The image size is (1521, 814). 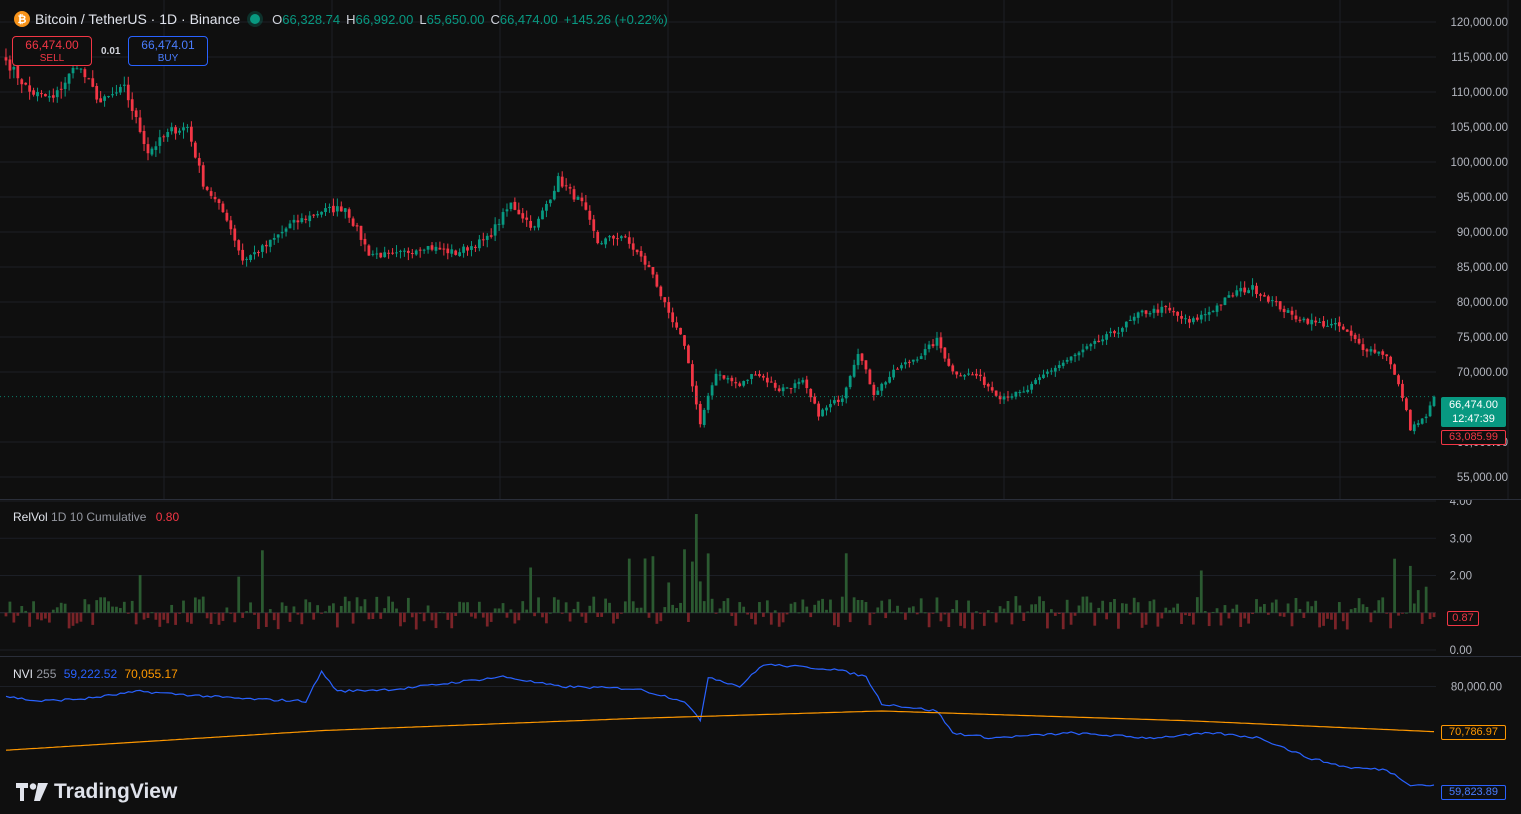 I want to click on symbol-title: Bitcoin / TetherUS · 1D · Binance, so click(x=138, y=19).